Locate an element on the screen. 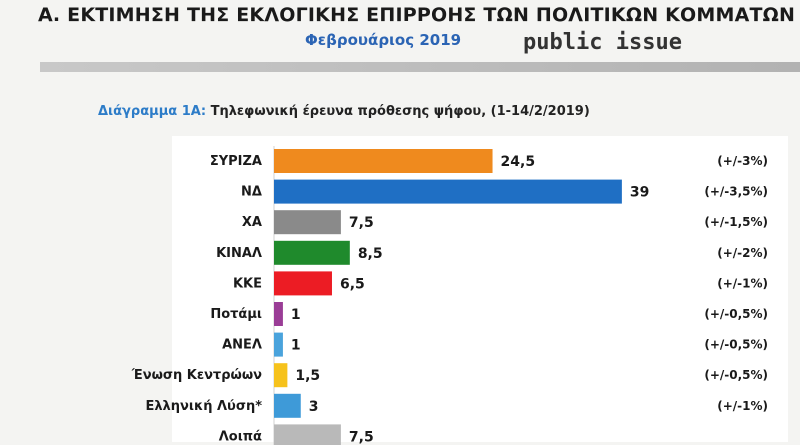  category-label: Λοιπά is located at coordinates (240, 436).